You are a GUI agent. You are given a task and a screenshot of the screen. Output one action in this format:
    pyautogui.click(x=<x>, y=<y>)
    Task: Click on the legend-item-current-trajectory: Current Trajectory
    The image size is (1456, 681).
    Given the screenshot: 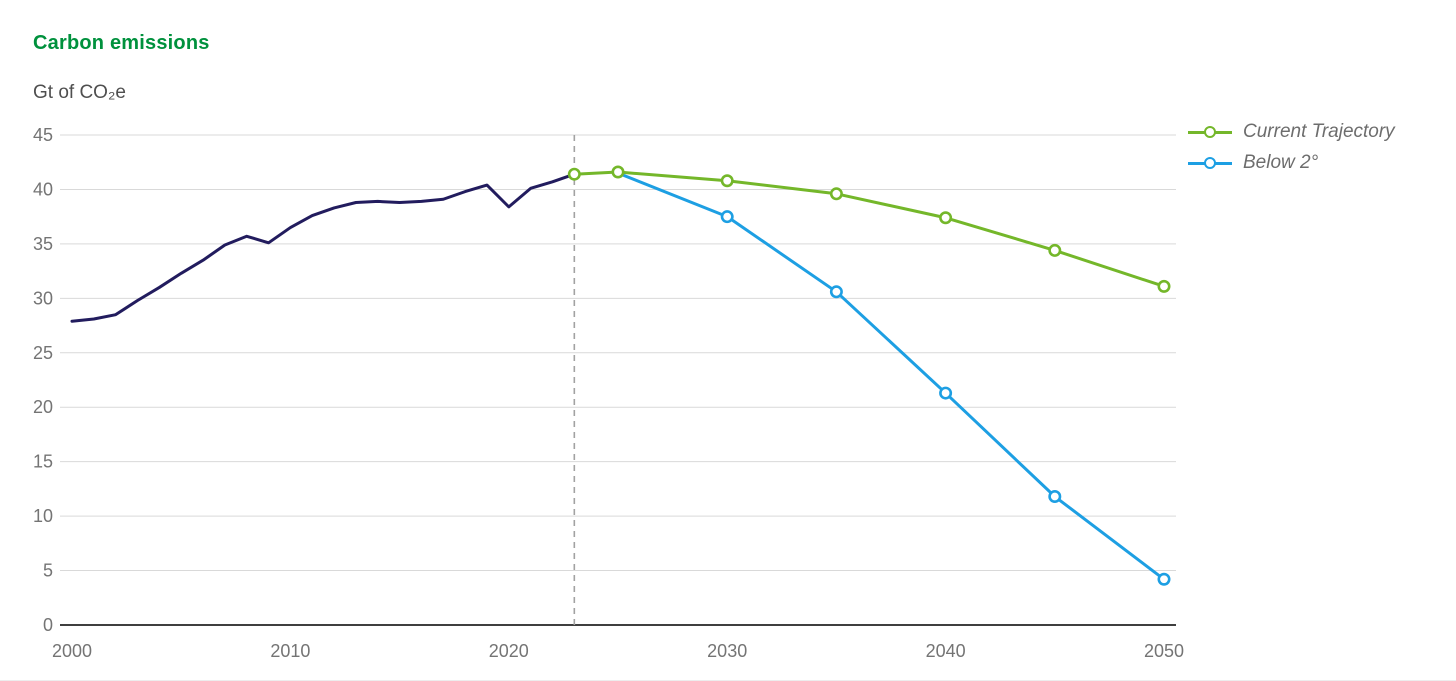 What is the action you would take?
    pyautogui.click(x=1291, y=132)
    